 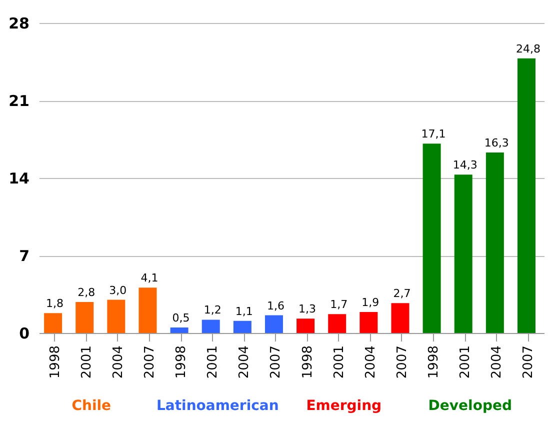 What do you see at coordinates (213, 310) in the screenshot?
I see `data-label: 1,2` at bounding box center [213, 310].